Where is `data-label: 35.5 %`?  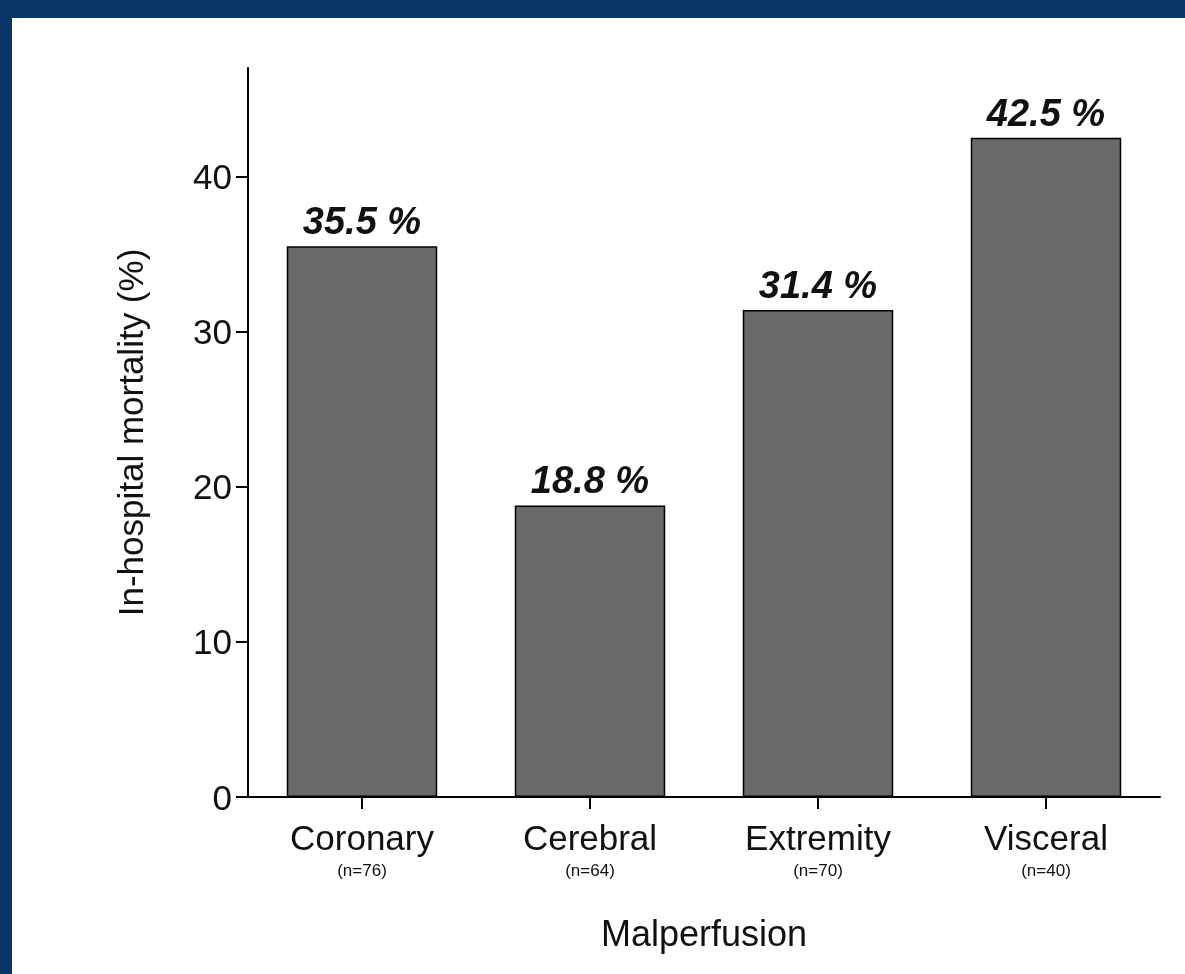 data-label: 35.5 % is located at coordinates (362, 221).